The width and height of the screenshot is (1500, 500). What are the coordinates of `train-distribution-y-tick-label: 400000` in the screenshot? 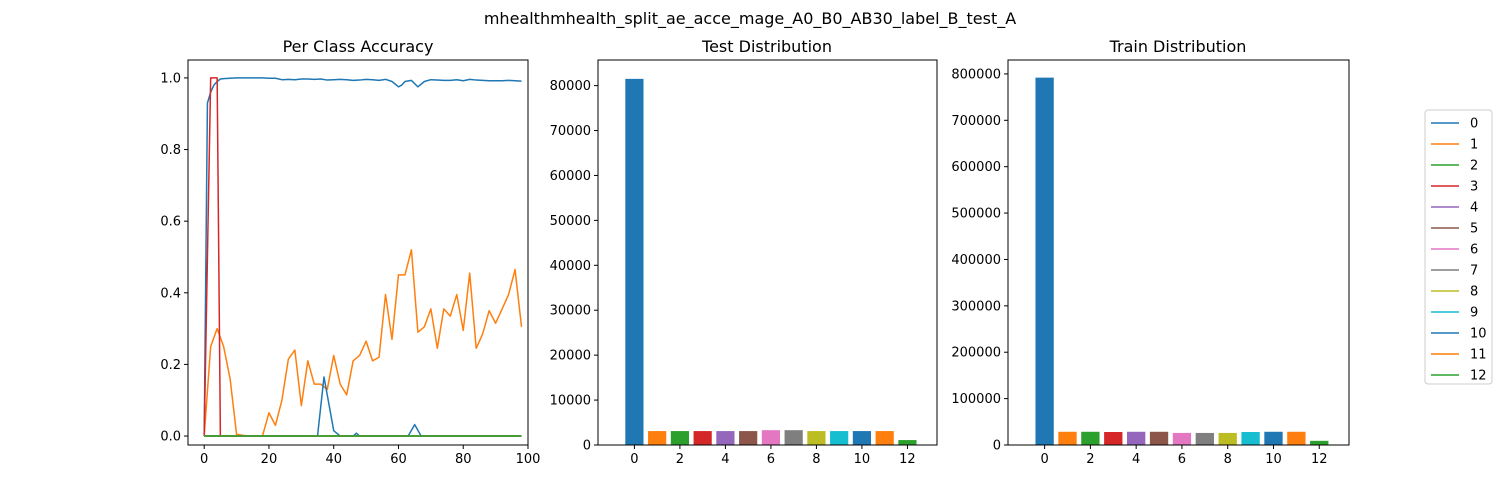 It's located at (976, 260).